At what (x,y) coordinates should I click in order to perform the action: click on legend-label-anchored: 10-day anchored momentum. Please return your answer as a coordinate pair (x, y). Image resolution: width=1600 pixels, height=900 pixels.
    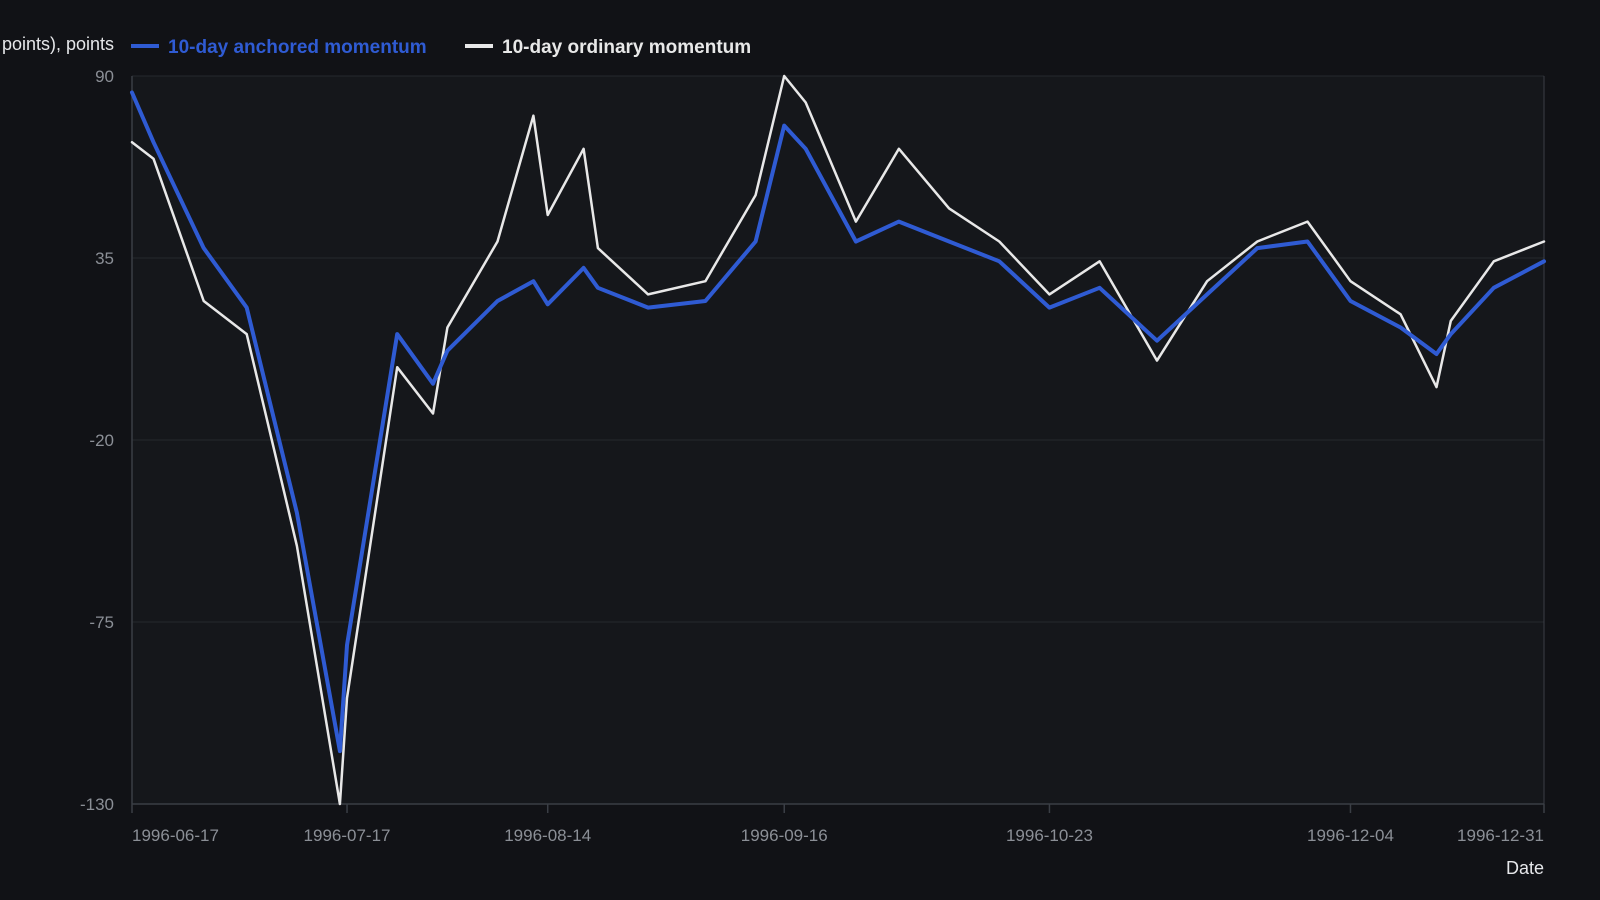
    Looking at the image, I should click on (297, 47).